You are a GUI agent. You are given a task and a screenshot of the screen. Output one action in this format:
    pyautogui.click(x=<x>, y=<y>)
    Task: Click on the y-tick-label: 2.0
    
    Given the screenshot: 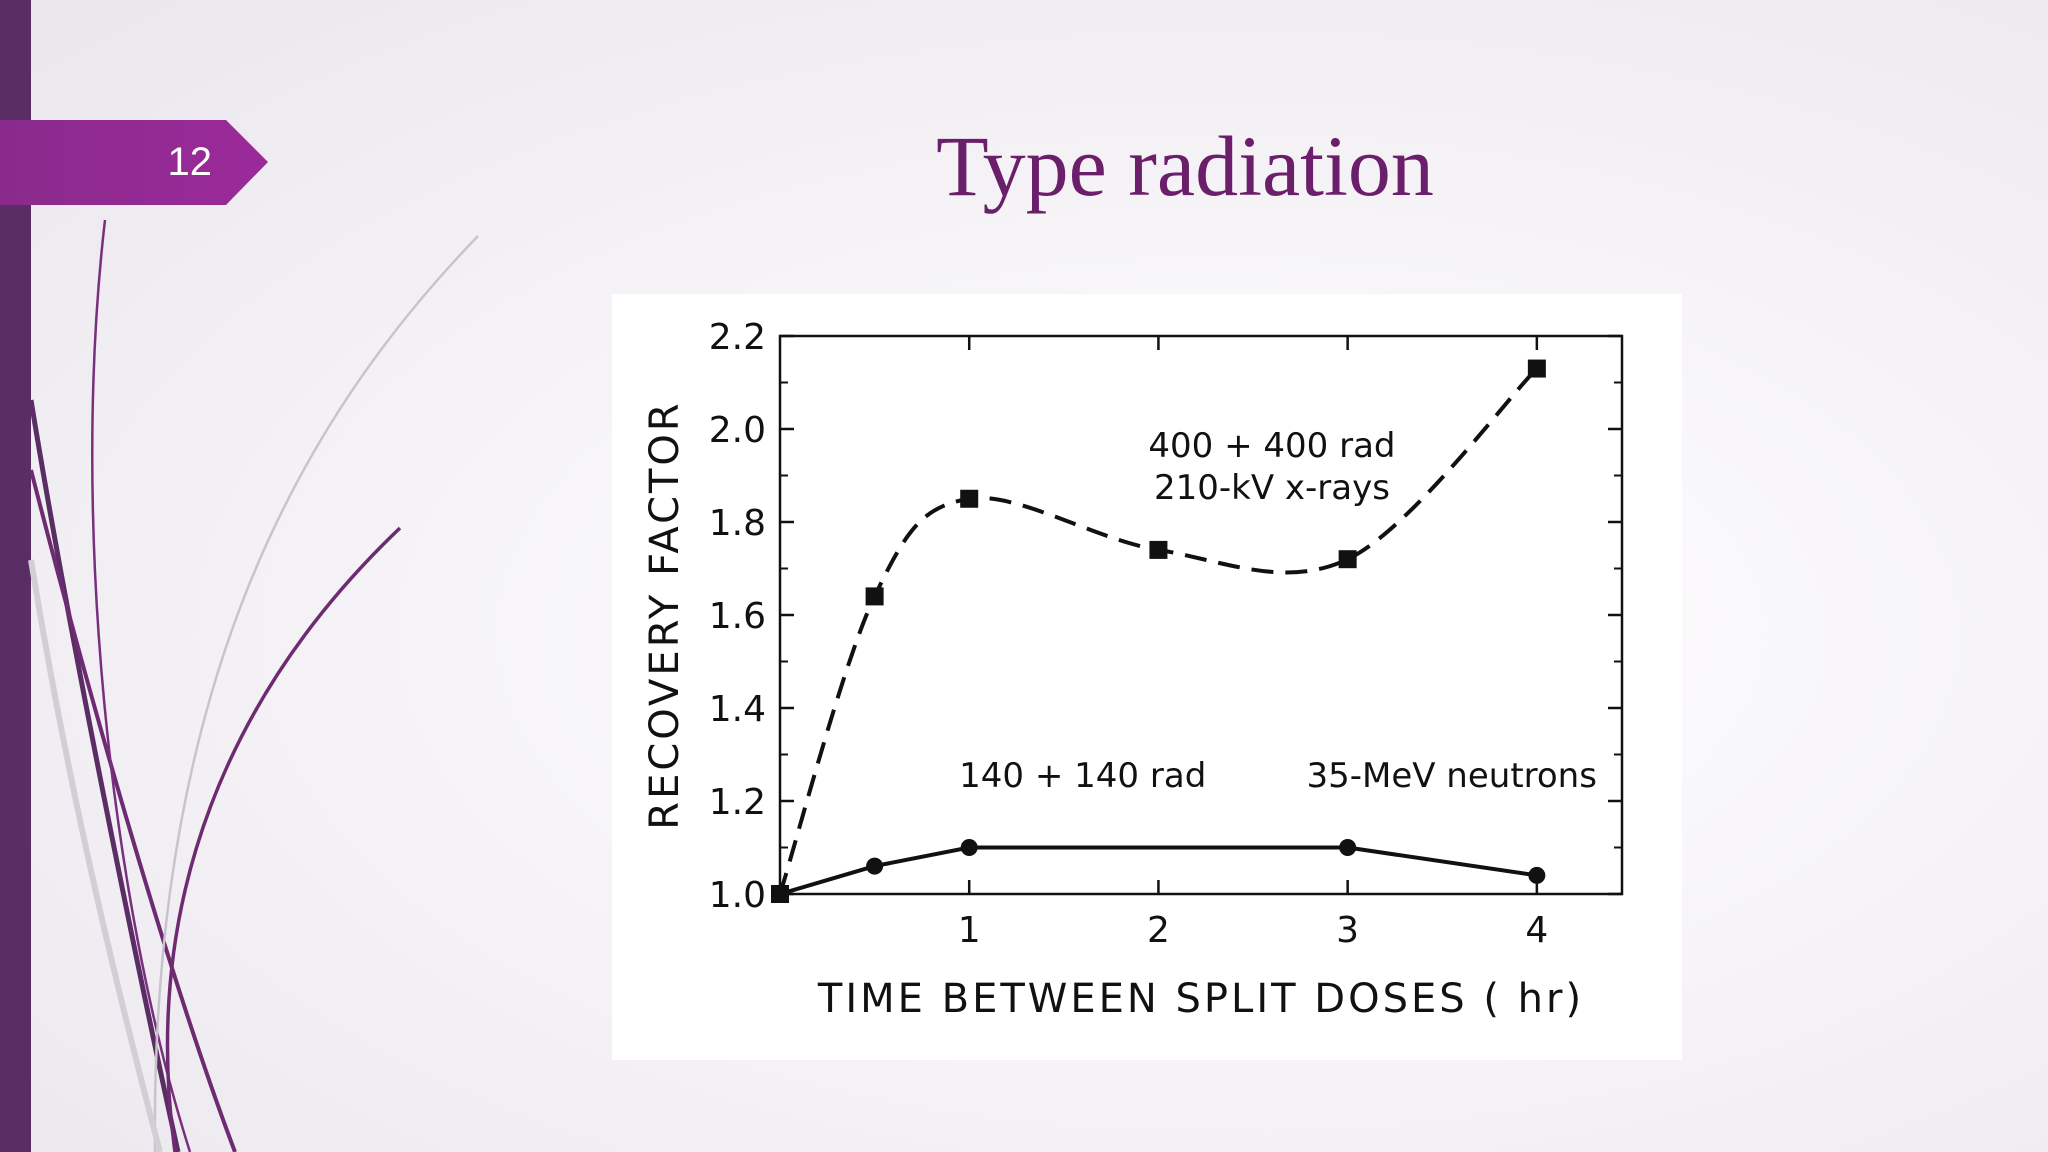 What is the action you would take?
    pyautogui.click(x=737, y=430)
    